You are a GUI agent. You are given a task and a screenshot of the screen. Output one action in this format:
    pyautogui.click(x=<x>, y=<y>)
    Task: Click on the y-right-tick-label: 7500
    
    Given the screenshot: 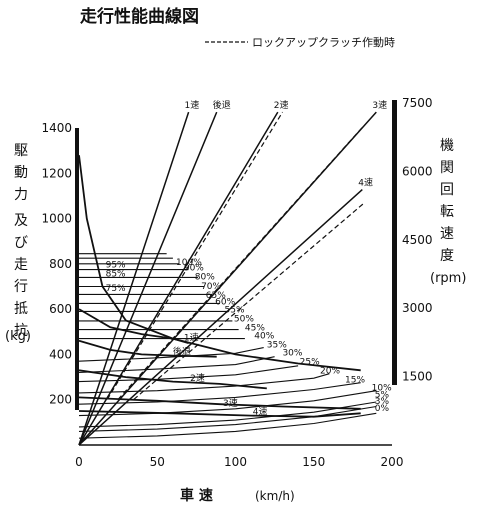 What is the action you would take?
    pyautogui.click(x=417, y=103)
    